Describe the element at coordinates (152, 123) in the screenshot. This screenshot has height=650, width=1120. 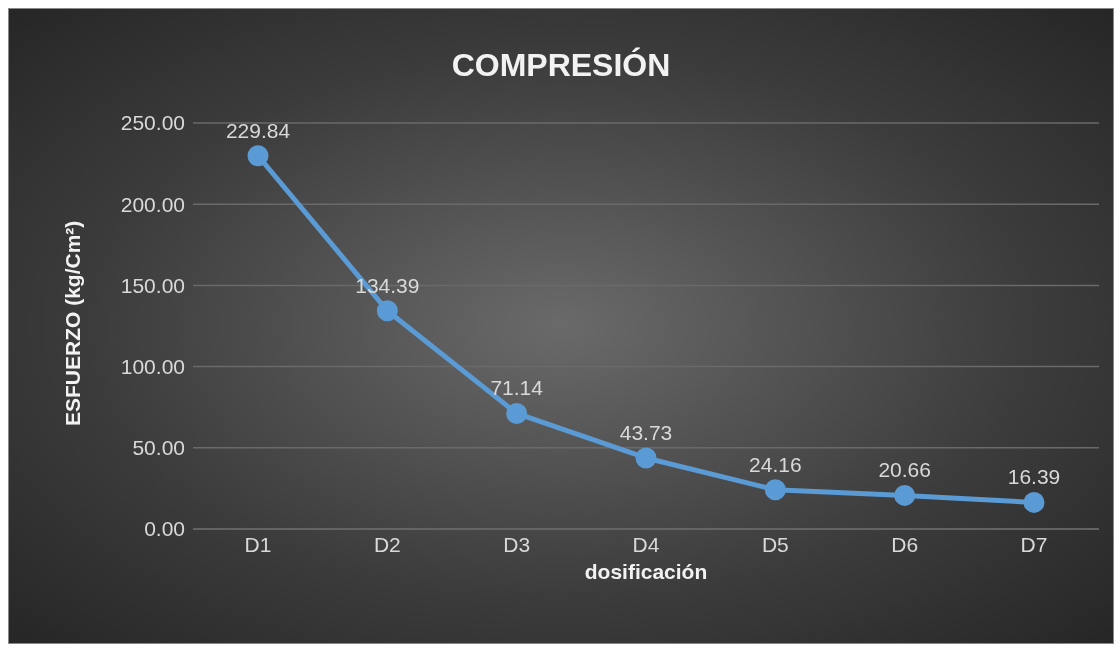
I see `y-tick-label: 250.00` at that location.